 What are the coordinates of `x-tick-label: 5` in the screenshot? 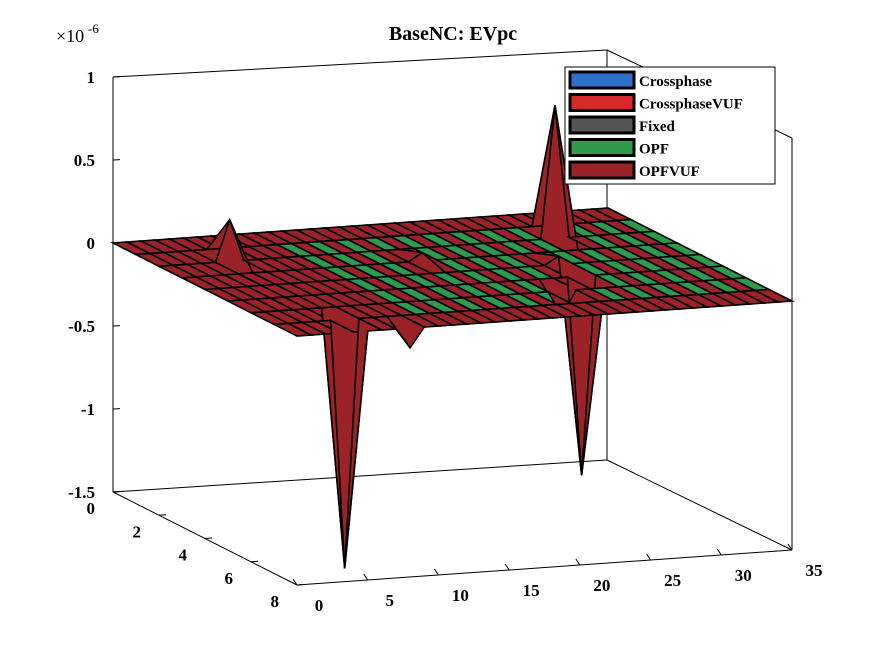 It's located at (389, 600).